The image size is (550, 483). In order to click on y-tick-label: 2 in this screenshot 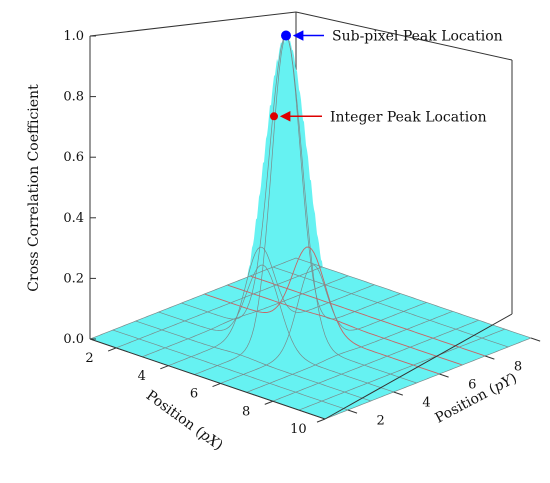, I will do `click(381, 420)`.